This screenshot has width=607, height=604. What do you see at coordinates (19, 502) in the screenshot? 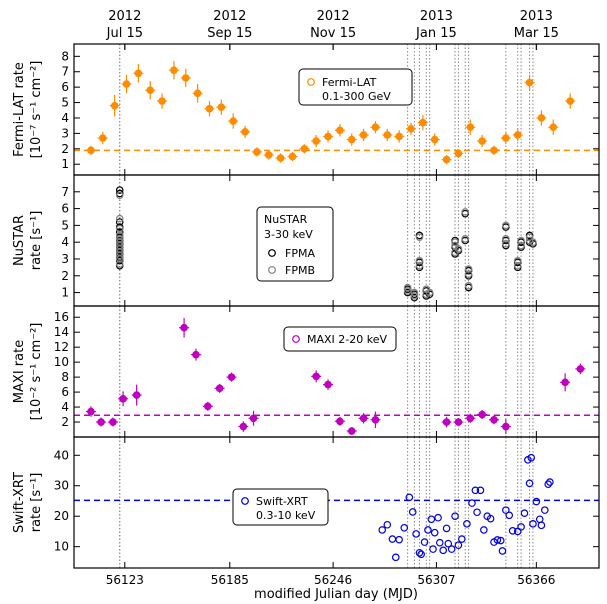
I see `swift-ylabel-line1: Swift-XRT` at bounding box center [19, 502].